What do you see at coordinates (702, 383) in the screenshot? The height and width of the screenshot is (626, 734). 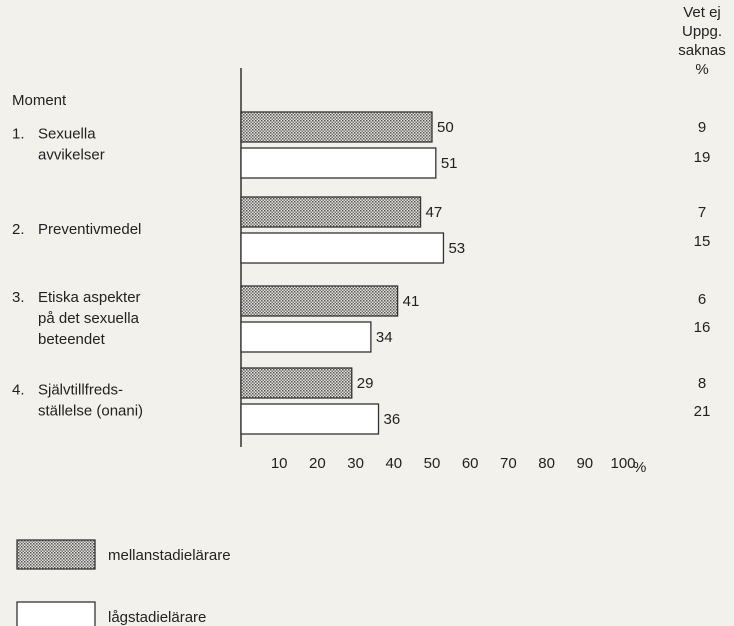 I see `side-value: 8` at bounding box center [702, 383].